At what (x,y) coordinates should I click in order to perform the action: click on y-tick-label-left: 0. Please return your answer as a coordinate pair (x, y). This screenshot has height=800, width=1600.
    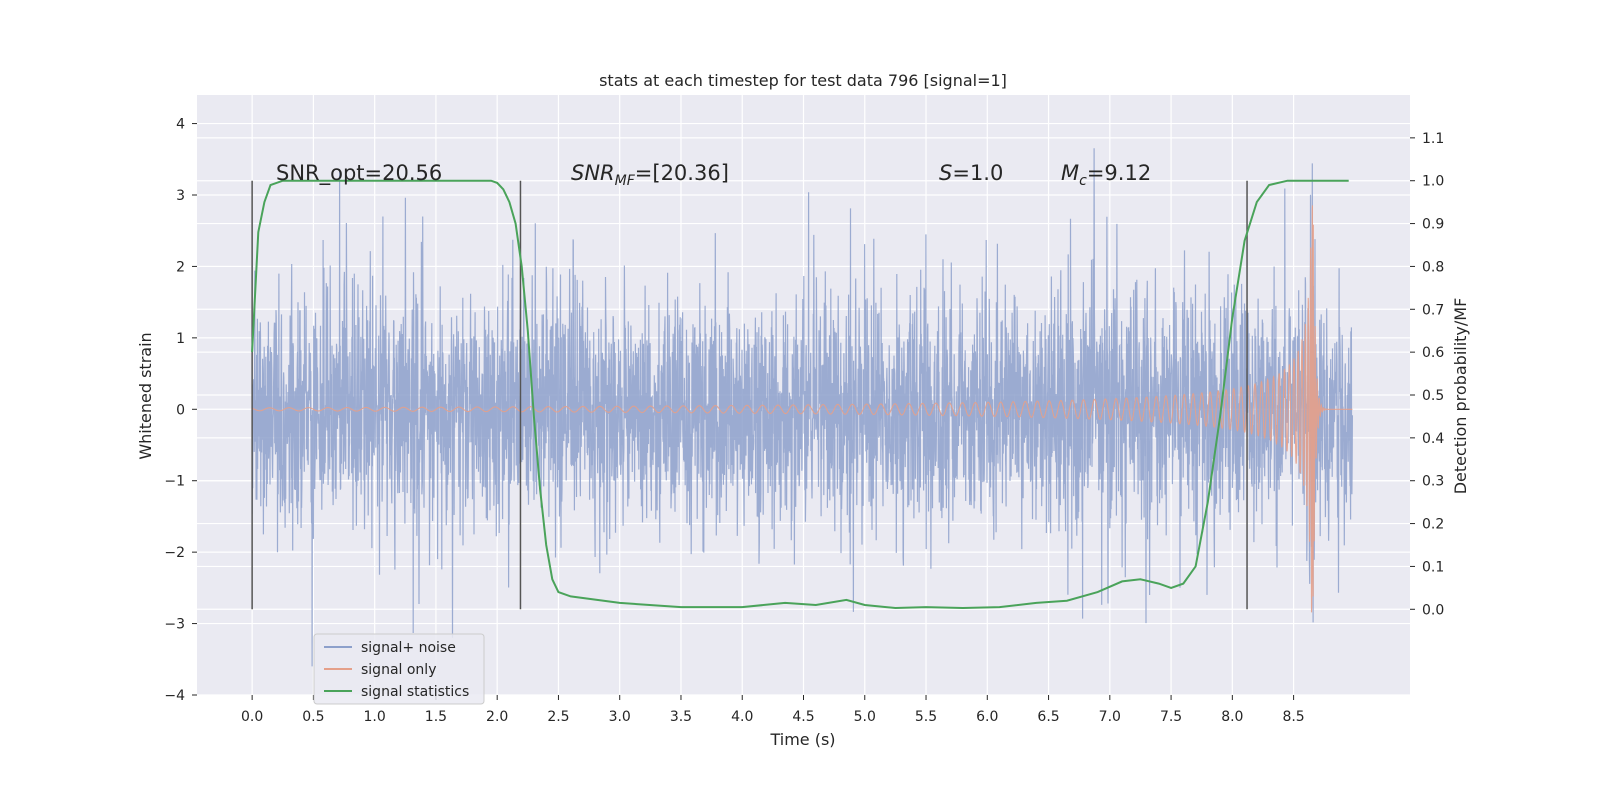
    Looking at the image, I should click on (180, 410).